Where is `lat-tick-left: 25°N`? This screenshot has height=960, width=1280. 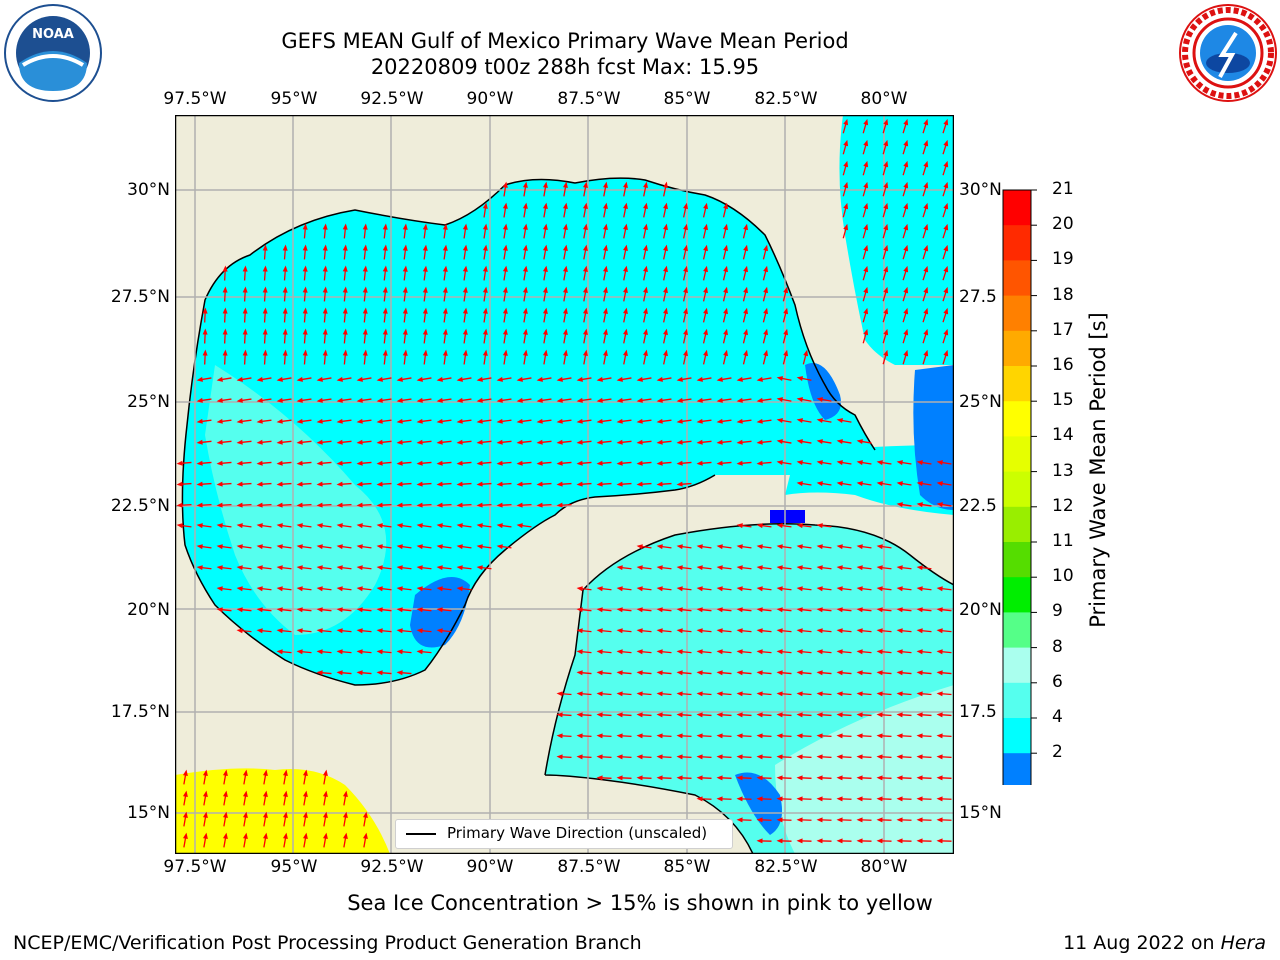 lat-tick-left: 25°N is located at coordinates (148, 402).